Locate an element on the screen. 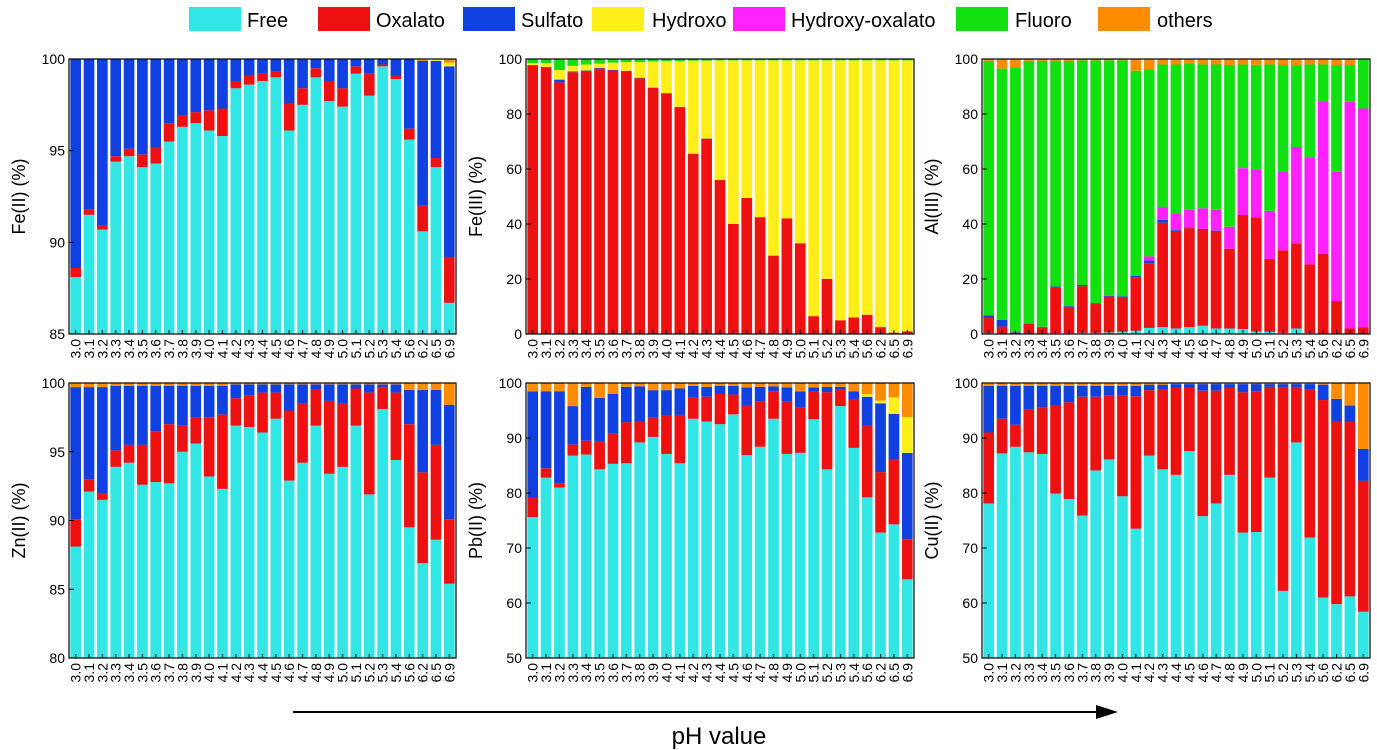  x-tick-label: 3.9 is located at coordinates (1109, 673).